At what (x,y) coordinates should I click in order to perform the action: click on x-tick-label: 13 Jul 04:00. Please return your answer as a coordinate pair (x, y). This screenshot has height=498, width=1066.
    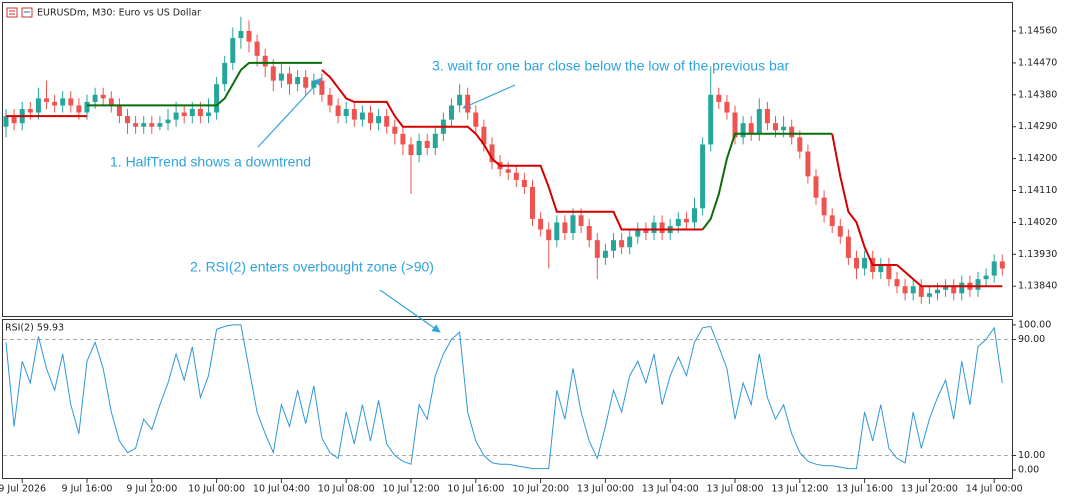
    Looking at the image, I should click on (670, 489).